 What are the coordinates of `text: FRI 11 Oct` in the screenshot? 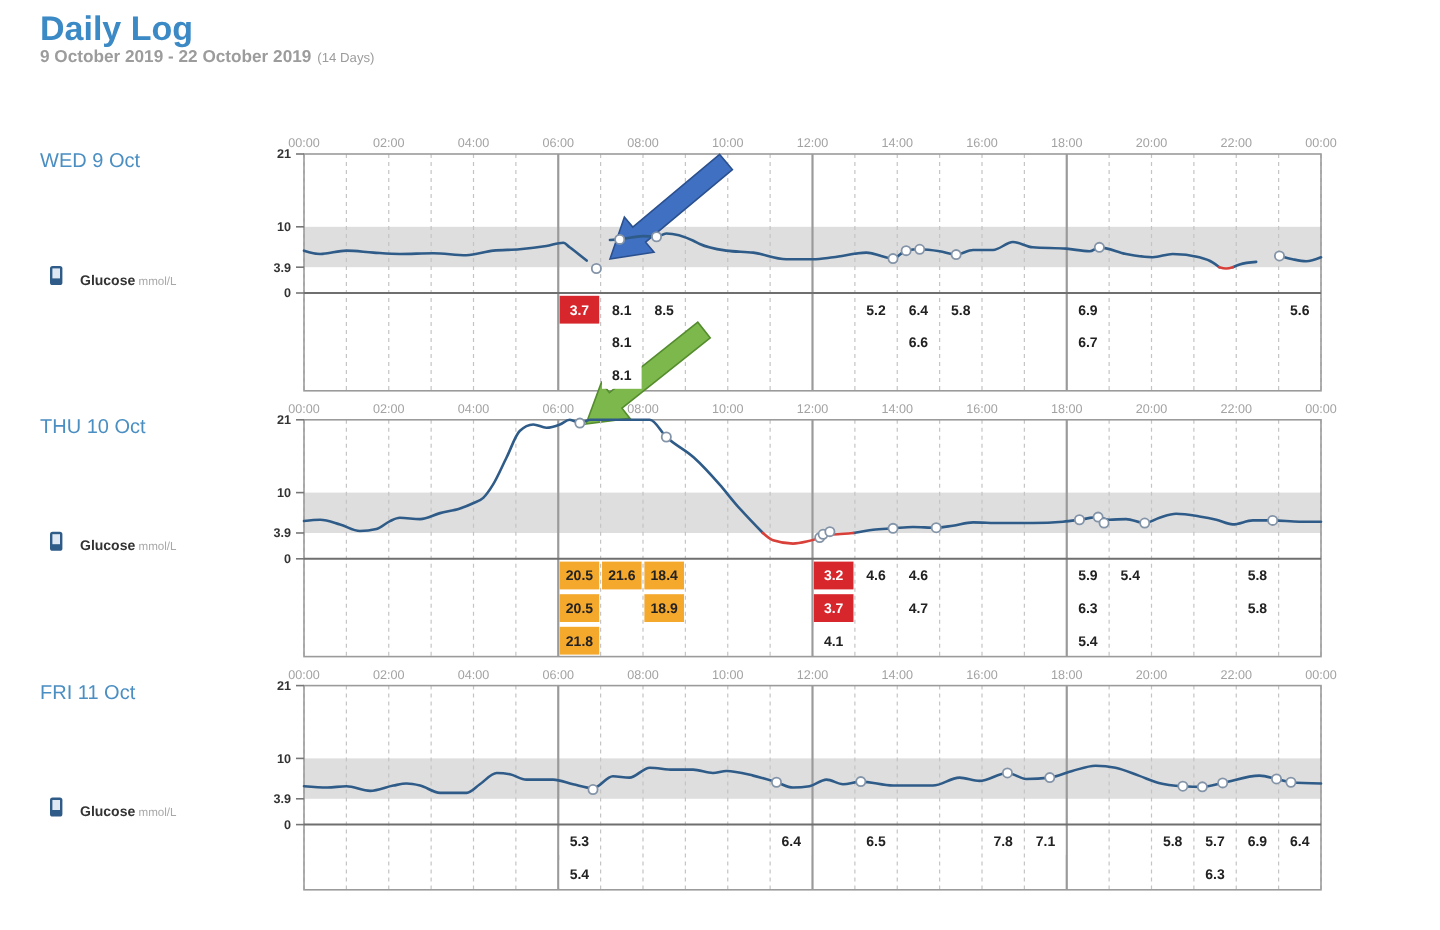 It's located at (88, 693).